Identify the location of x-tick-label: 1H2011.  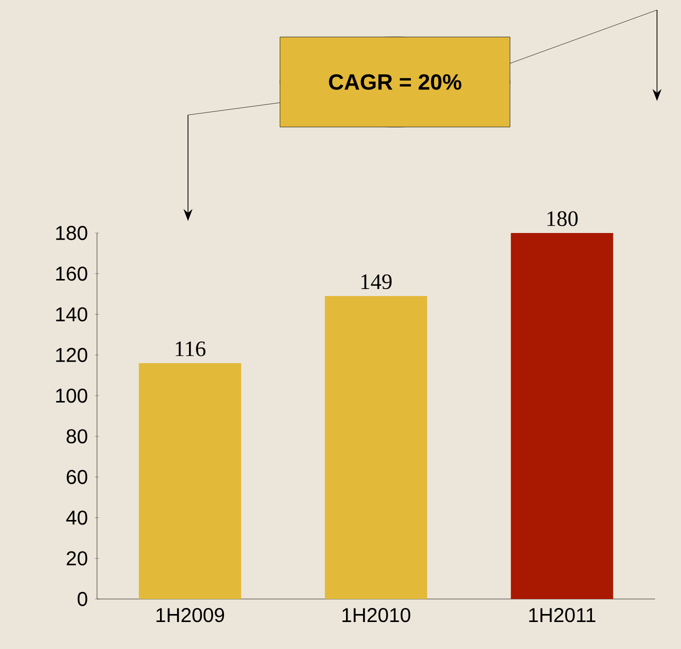
(562, 615).